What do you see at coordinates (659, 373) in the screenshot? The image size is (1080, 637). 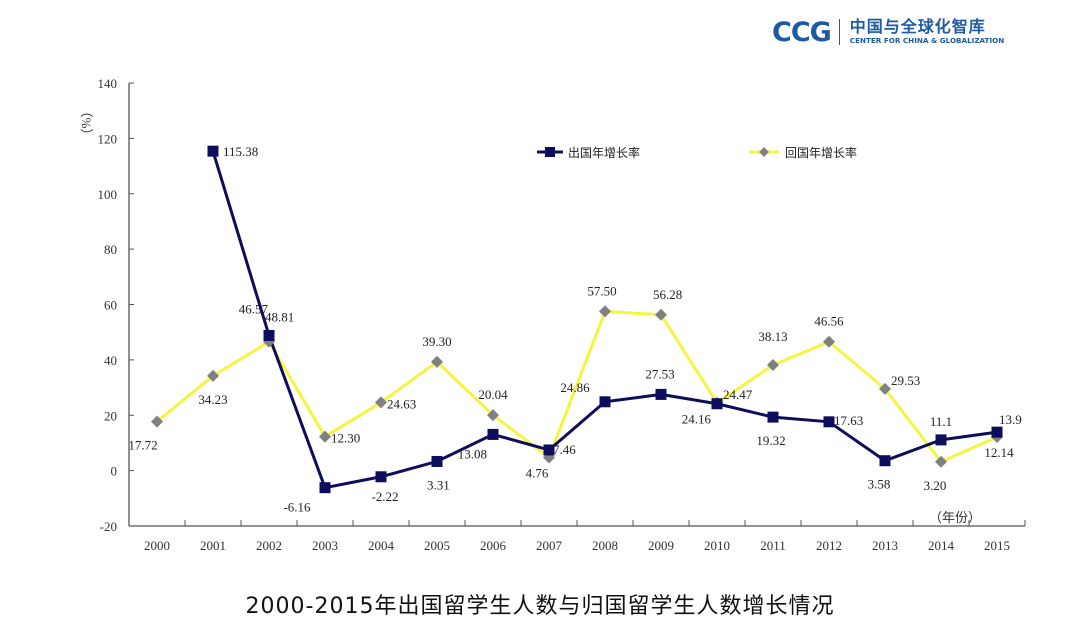 I see `data-label-outbound: 27.53` at bounding box center [659, 373].